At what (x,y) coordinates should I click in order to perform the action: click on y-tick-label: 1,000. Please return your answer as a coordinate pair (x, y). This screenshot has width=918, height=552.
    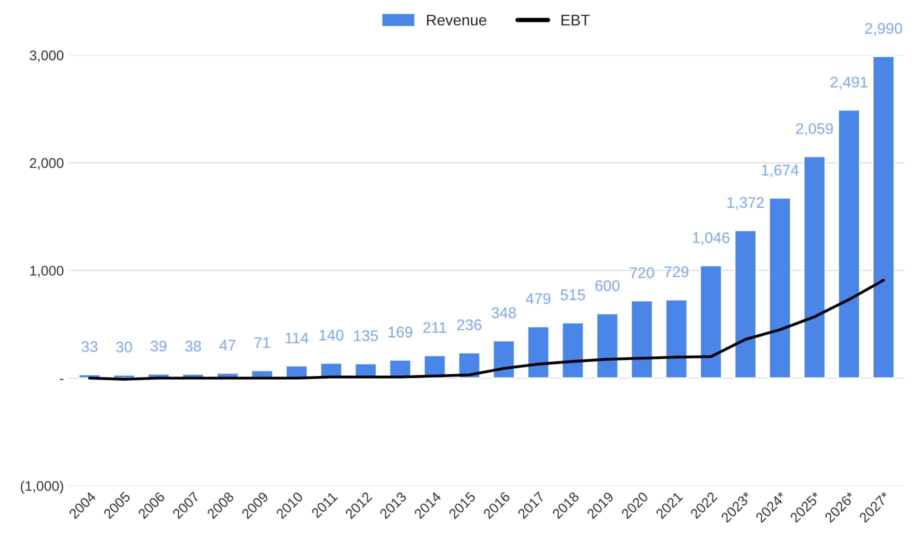
    Looking at the image, I should click on (47, 272).